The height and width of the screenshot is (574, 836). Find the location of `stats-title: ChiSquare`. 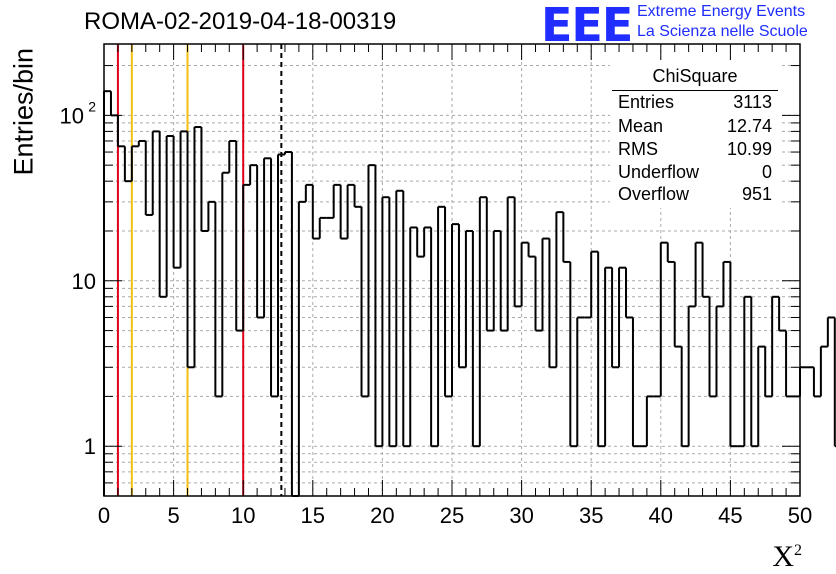

stats-title: ChiSquare is located at coordinates (695, 76).